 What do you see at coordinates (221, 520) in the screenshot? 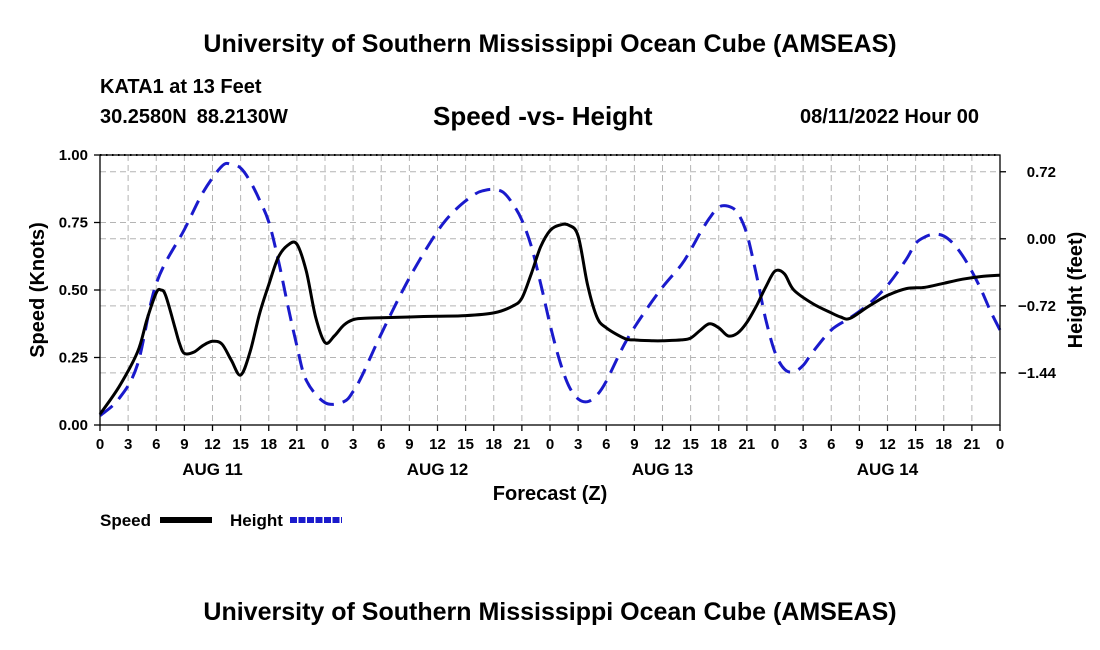
I see `legend: Speed Height` at bounding box center [221, 520].